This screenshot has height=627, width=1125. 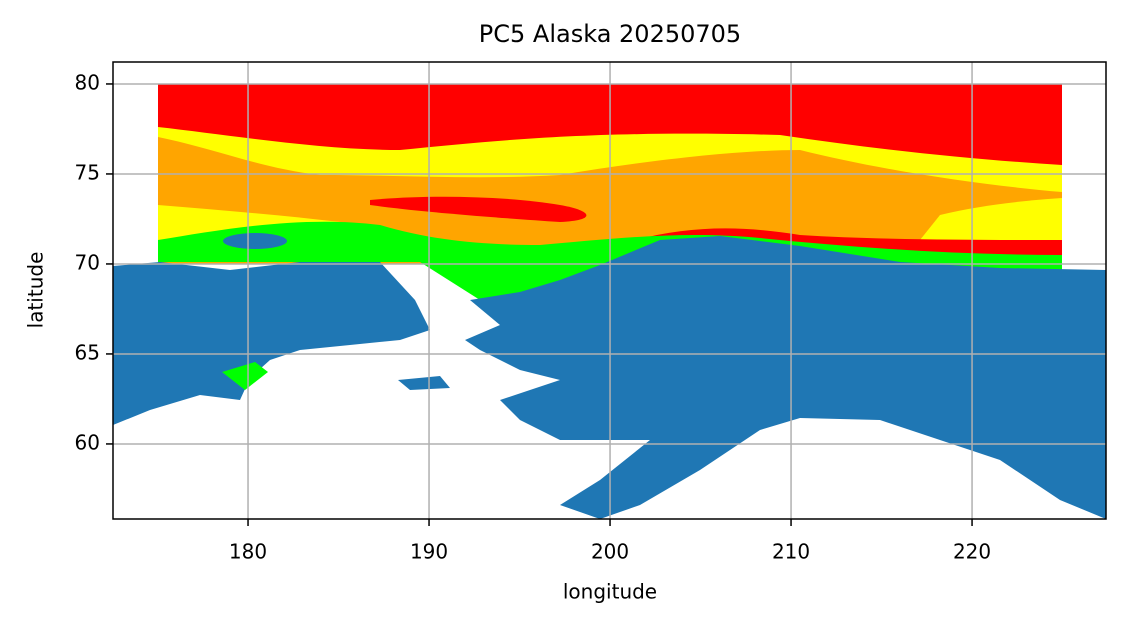 I want to click on land-green, so click(x=245, y=376).